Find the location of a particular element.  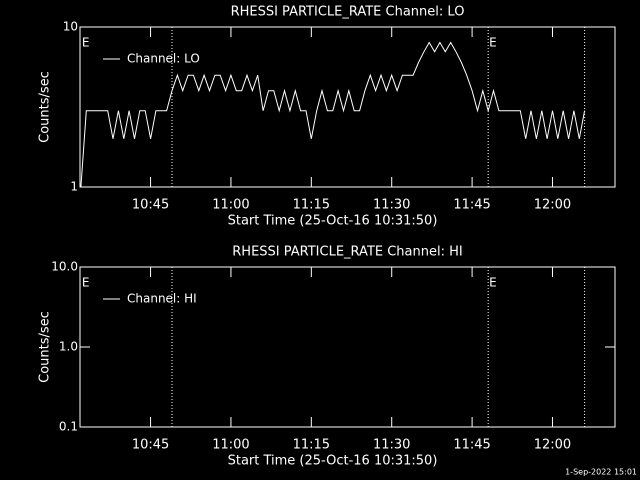

chart-title: RHESSI PARTICLE_RATE Channel: LO is located at coordinates (348, 12).